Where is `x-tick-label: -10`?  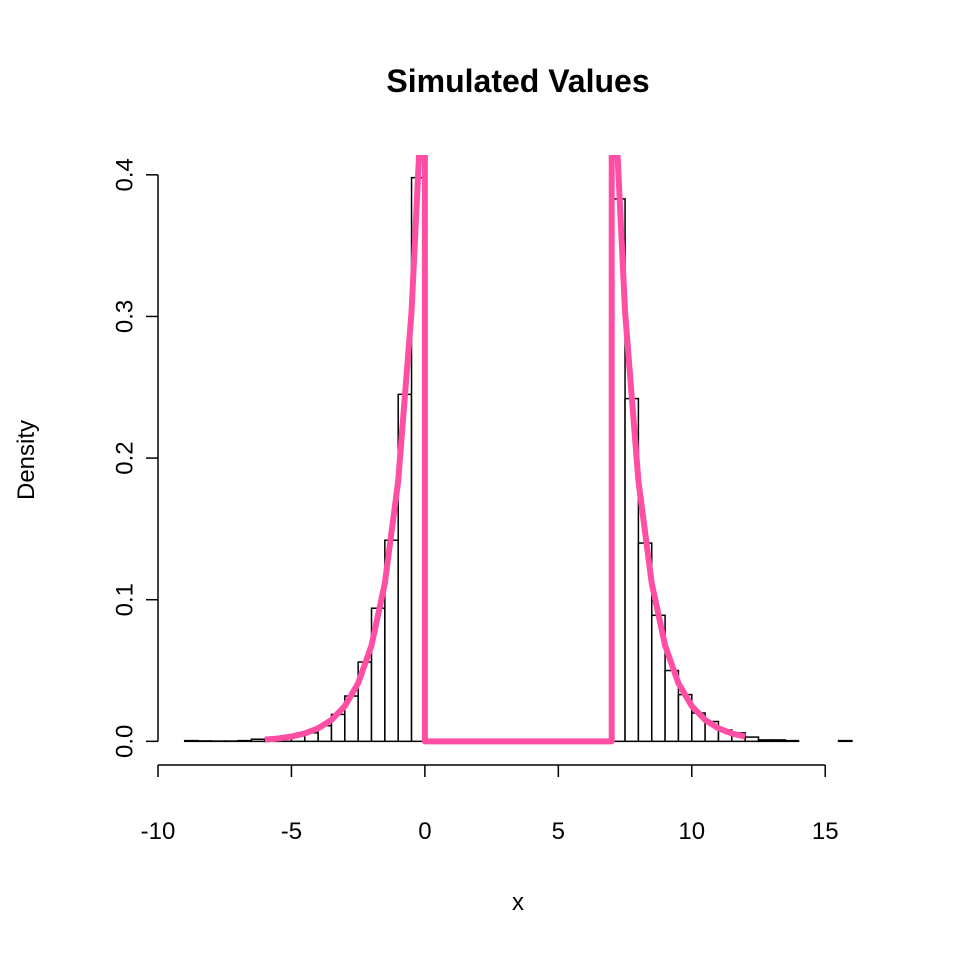 x-tick-label: -10 is located at coordinates (158, 831).